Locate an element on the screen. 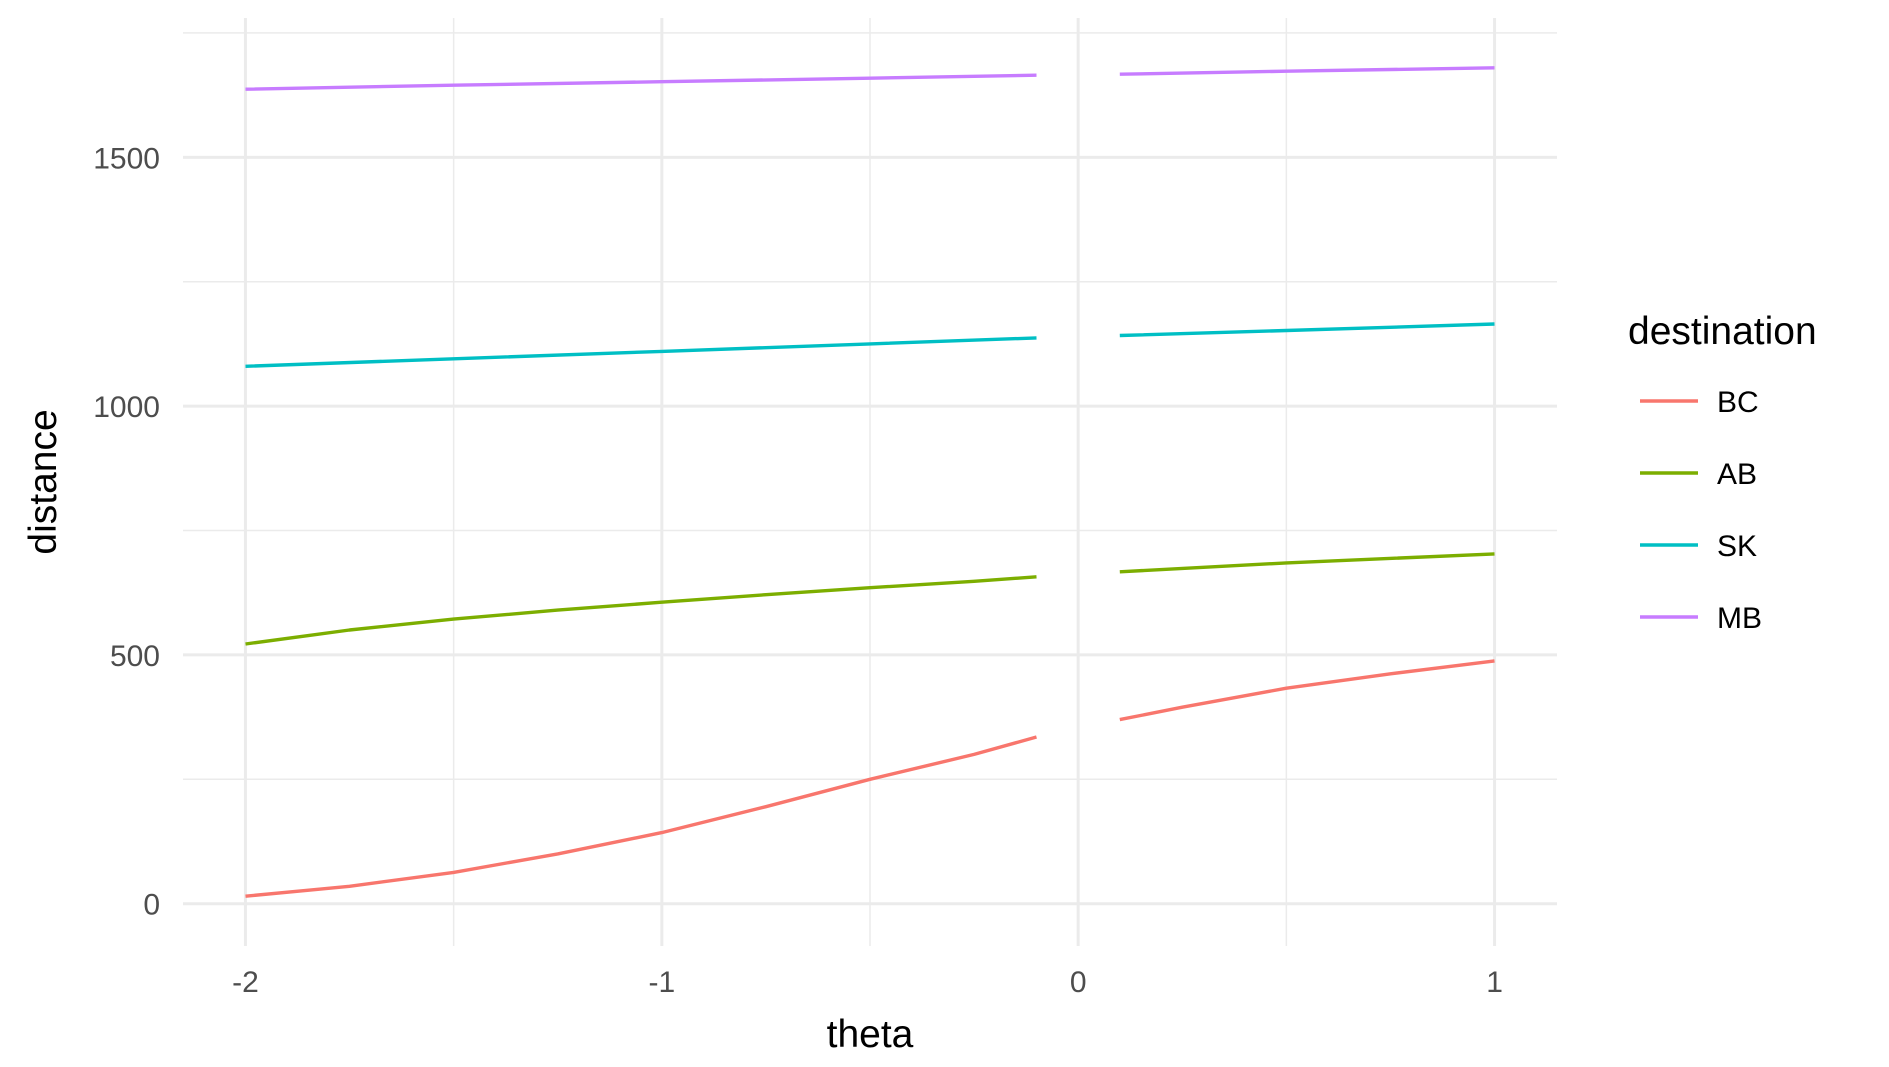 The width and height of the screenshot is (1889, 1067). legend-item-mb: MB is located at coordinates (1701, 618).